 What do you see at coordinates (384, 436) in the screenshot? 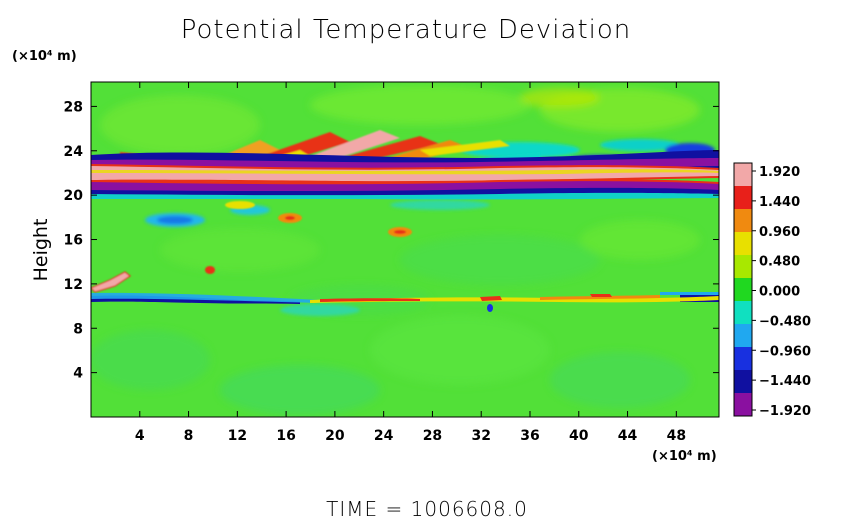
I see `x-tick-label: 24` at bounding box center [384, 436].